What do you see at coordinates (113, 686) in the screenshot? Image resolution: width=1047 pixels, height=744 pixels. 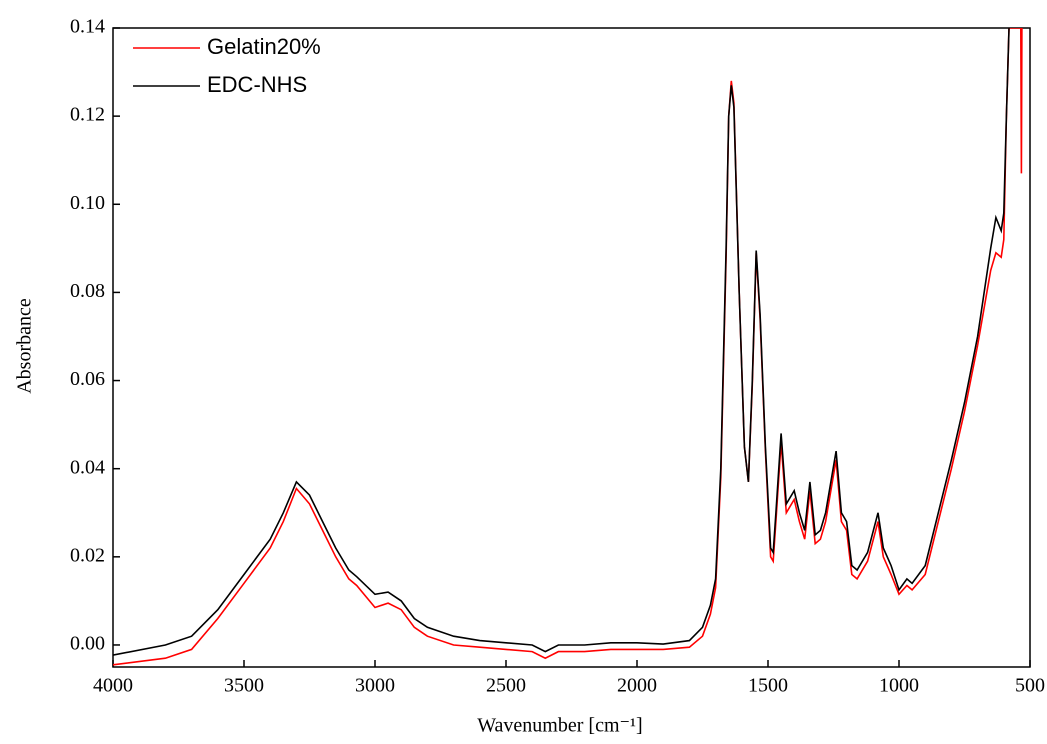 I see `x-tick-label: 4000` at bounding box center [113, 686].